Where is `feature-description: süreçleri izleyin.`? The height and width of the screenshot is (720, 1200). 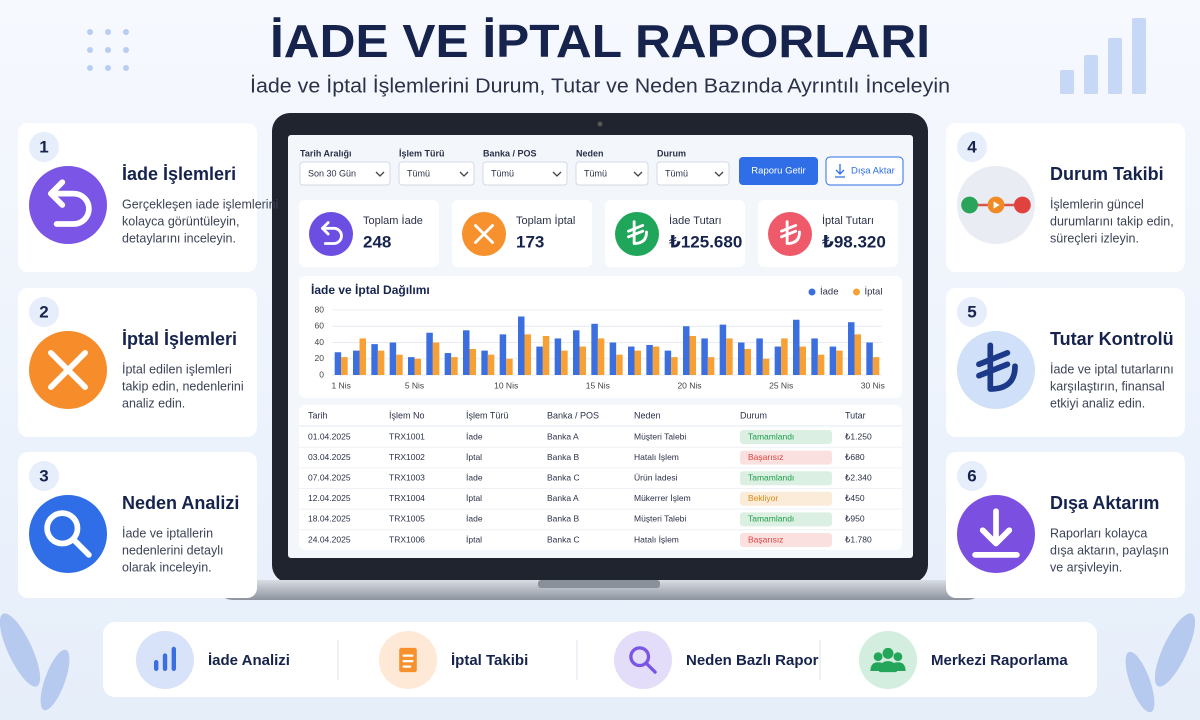 feature-description: süreçleri izleyin. is located at coordinates (1094, 238).